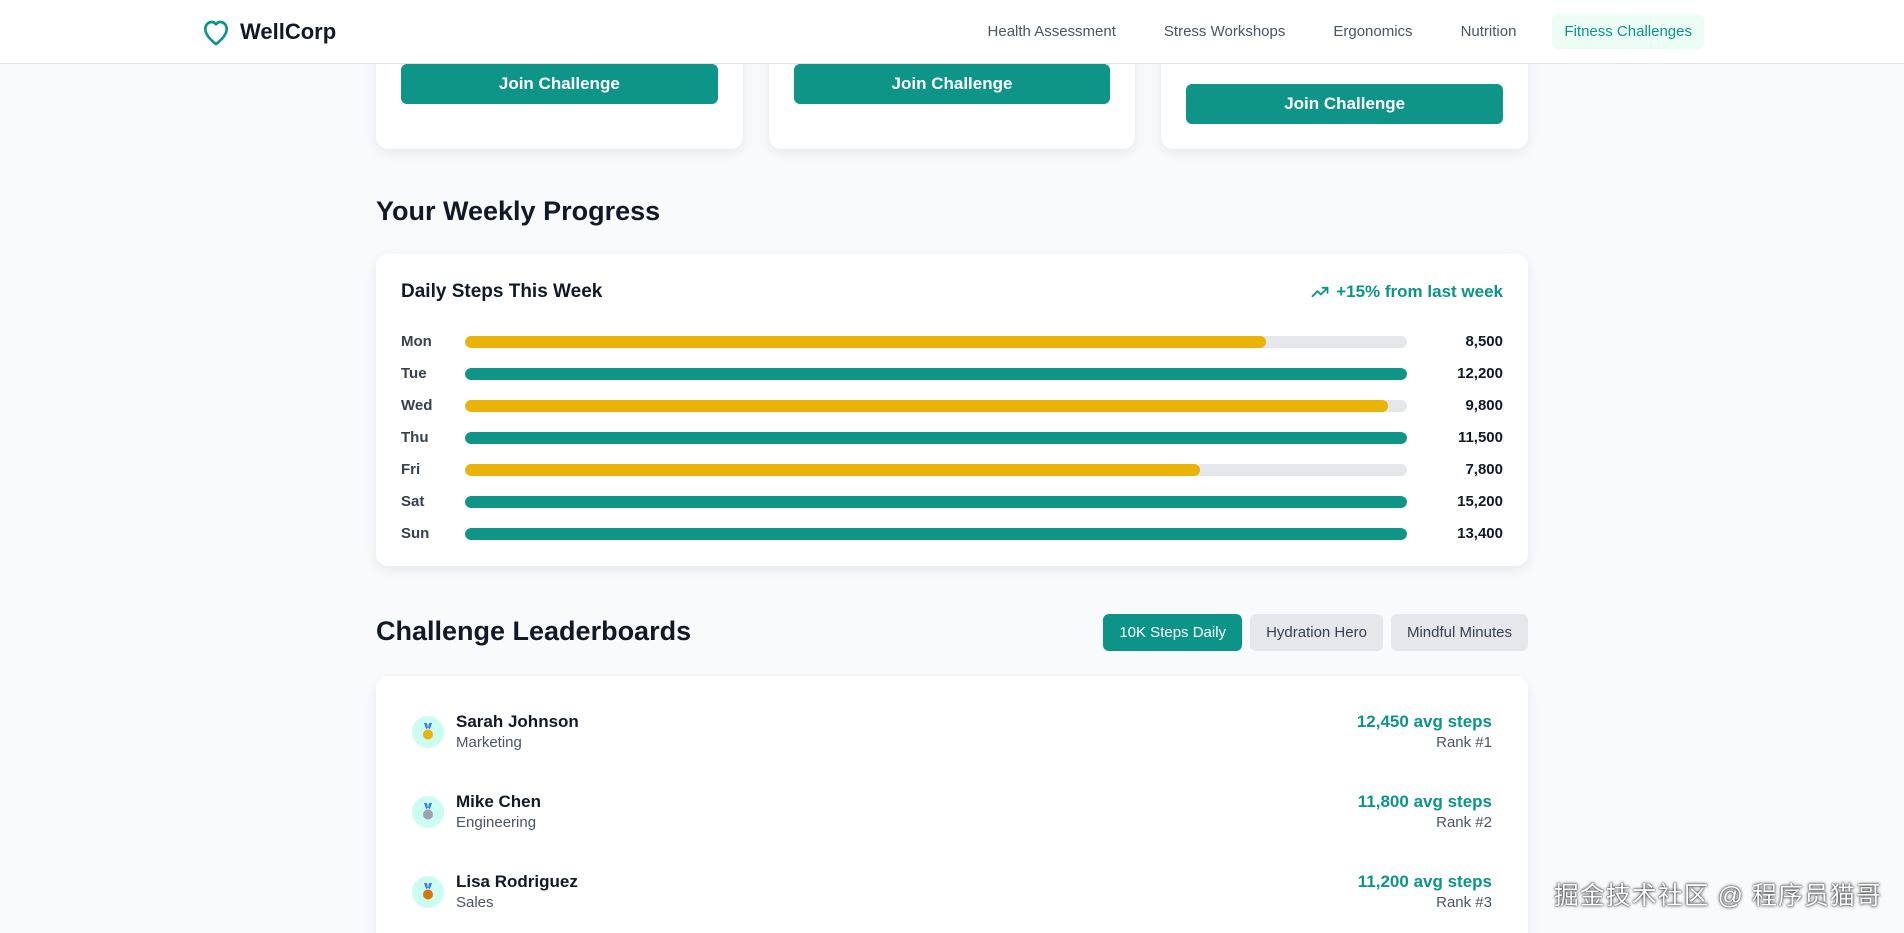 The height and width of the screenshot is (933, 1904). I want to click on stat-value: 11,200 avg steps, so click(1424, 881).